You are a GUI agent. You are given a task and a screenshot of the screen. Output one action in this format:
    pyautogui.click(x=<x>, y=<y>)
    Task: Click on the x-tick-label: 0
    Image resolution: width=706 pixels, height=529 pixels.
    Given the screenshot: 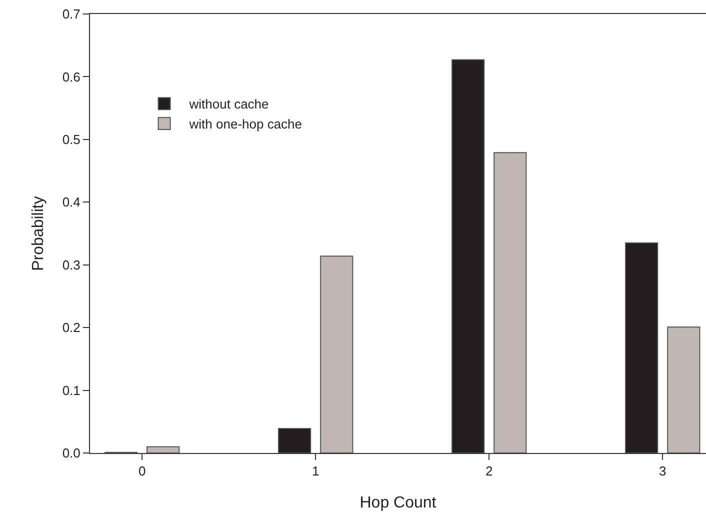 What is the action you would take?
    pyautogui.click(x=142, y=471)
    